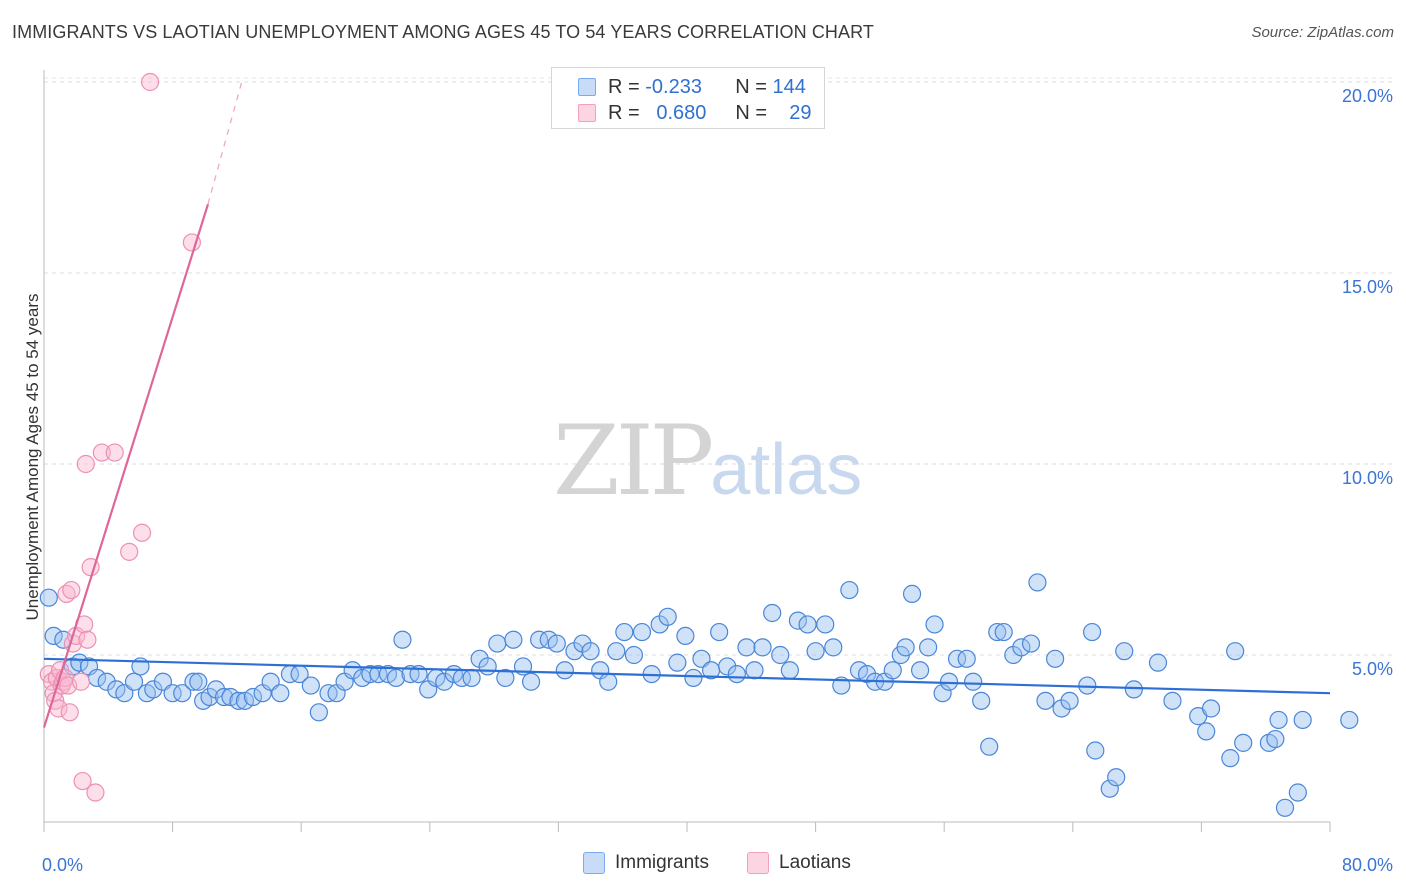  I want to click on laotians-trend-line, so click(126, 465).